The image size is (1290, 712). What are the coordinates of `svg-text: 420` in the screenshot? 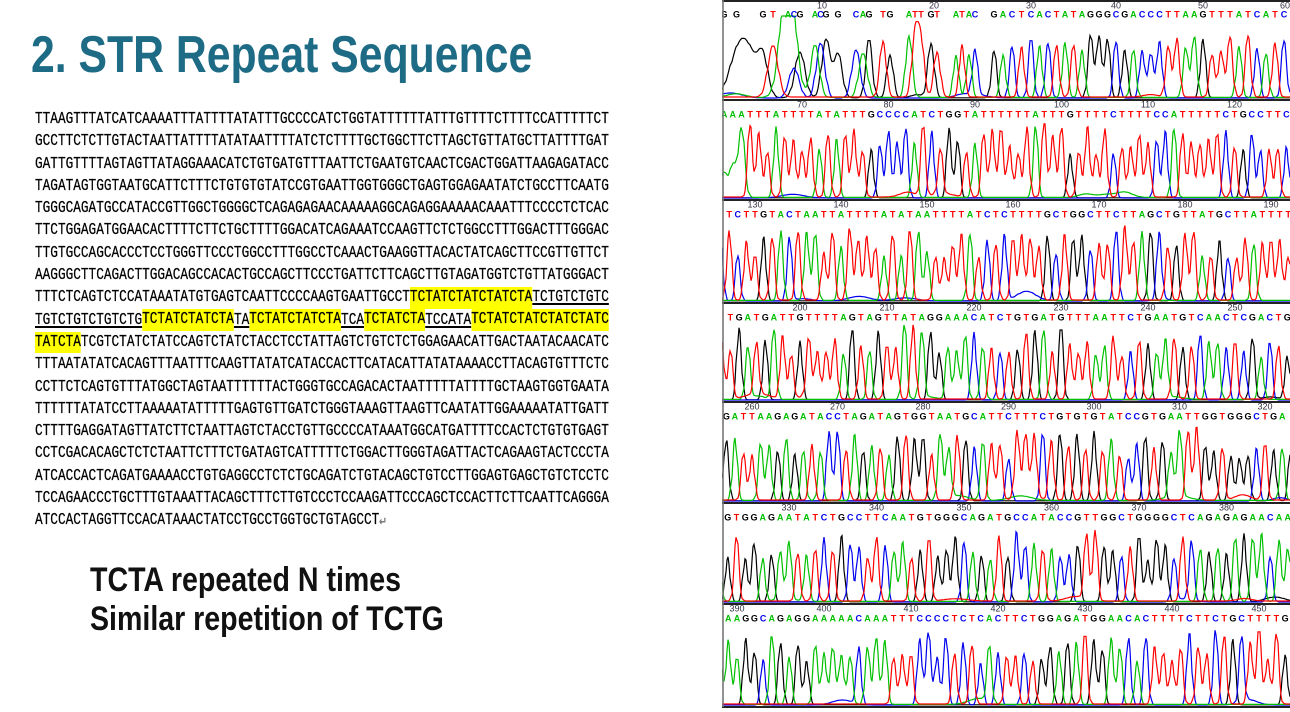 It's located at (997, 609).